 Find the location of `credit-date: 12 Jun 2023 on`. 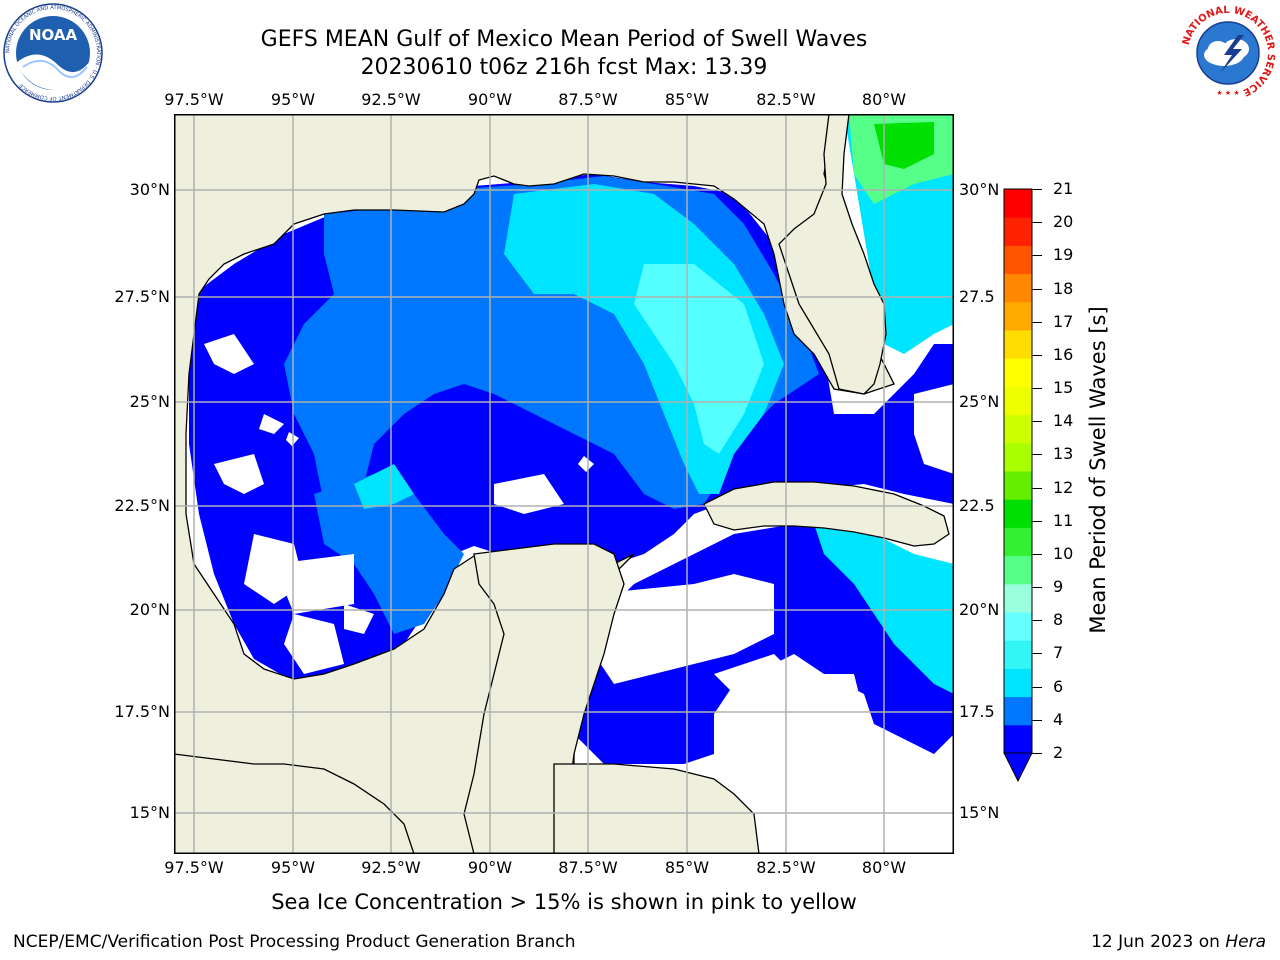

credit-date: 12 Jun 2023 on is located at coordinates (1155, 942).